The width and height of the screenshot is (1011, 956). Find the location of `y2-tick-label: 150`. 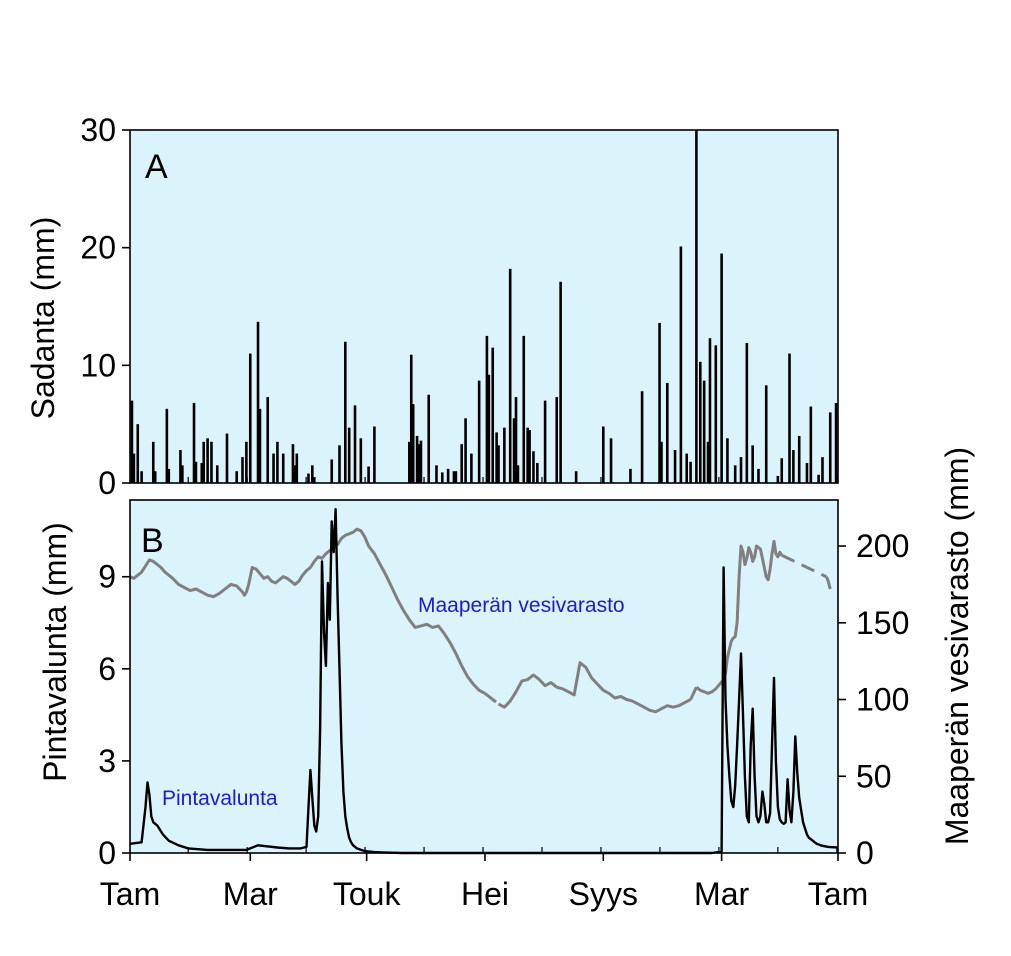

y2-tick-label: 150 is located at coordinates (882, 623).